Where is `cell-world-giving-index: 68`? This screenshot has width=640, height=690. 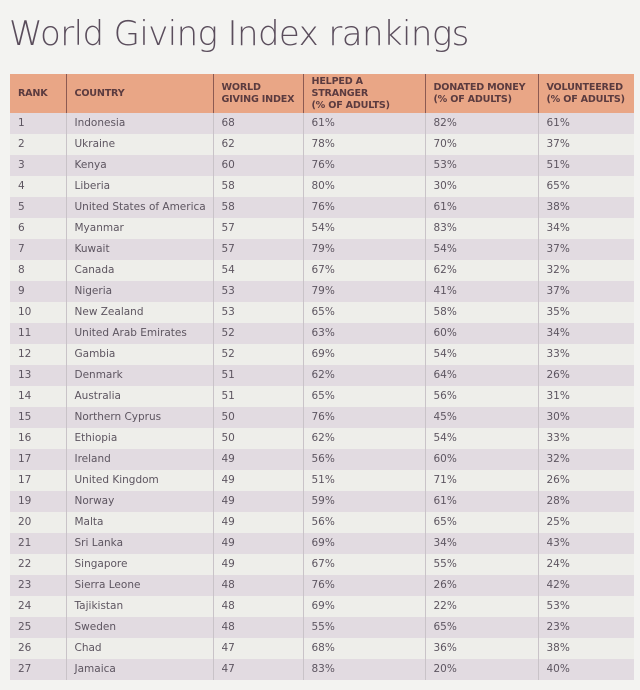
cell-world-giving-index: 68 is located at coordinates (257, 123).